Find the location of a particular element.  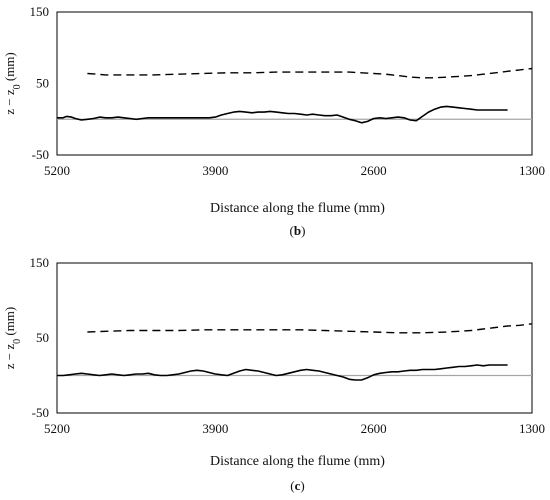

panel-caption: (c) is located at coordinates (297, 485).